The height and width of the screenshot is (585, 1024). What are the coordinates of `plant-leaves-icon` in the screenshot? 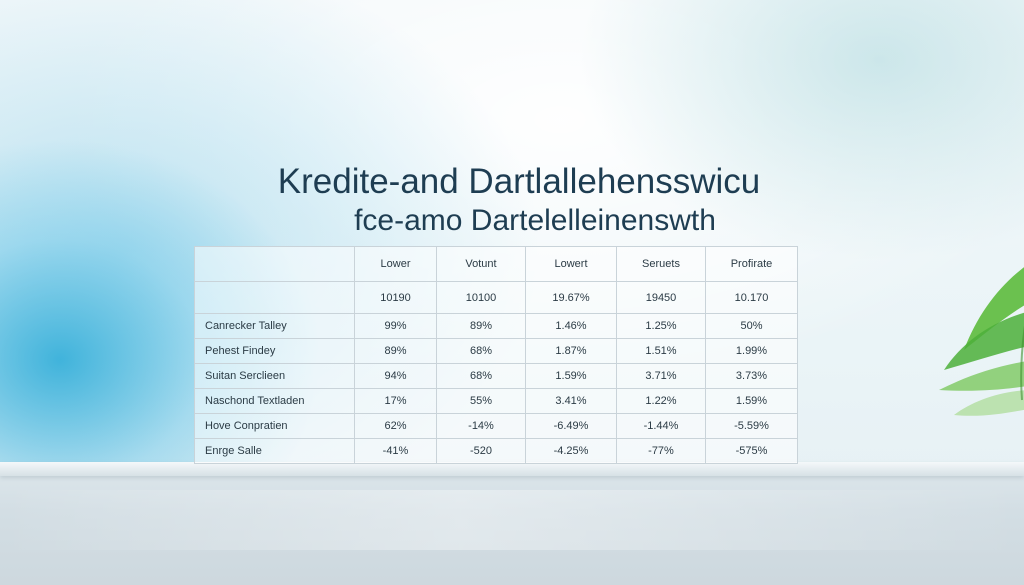 It's located at (981, 341).